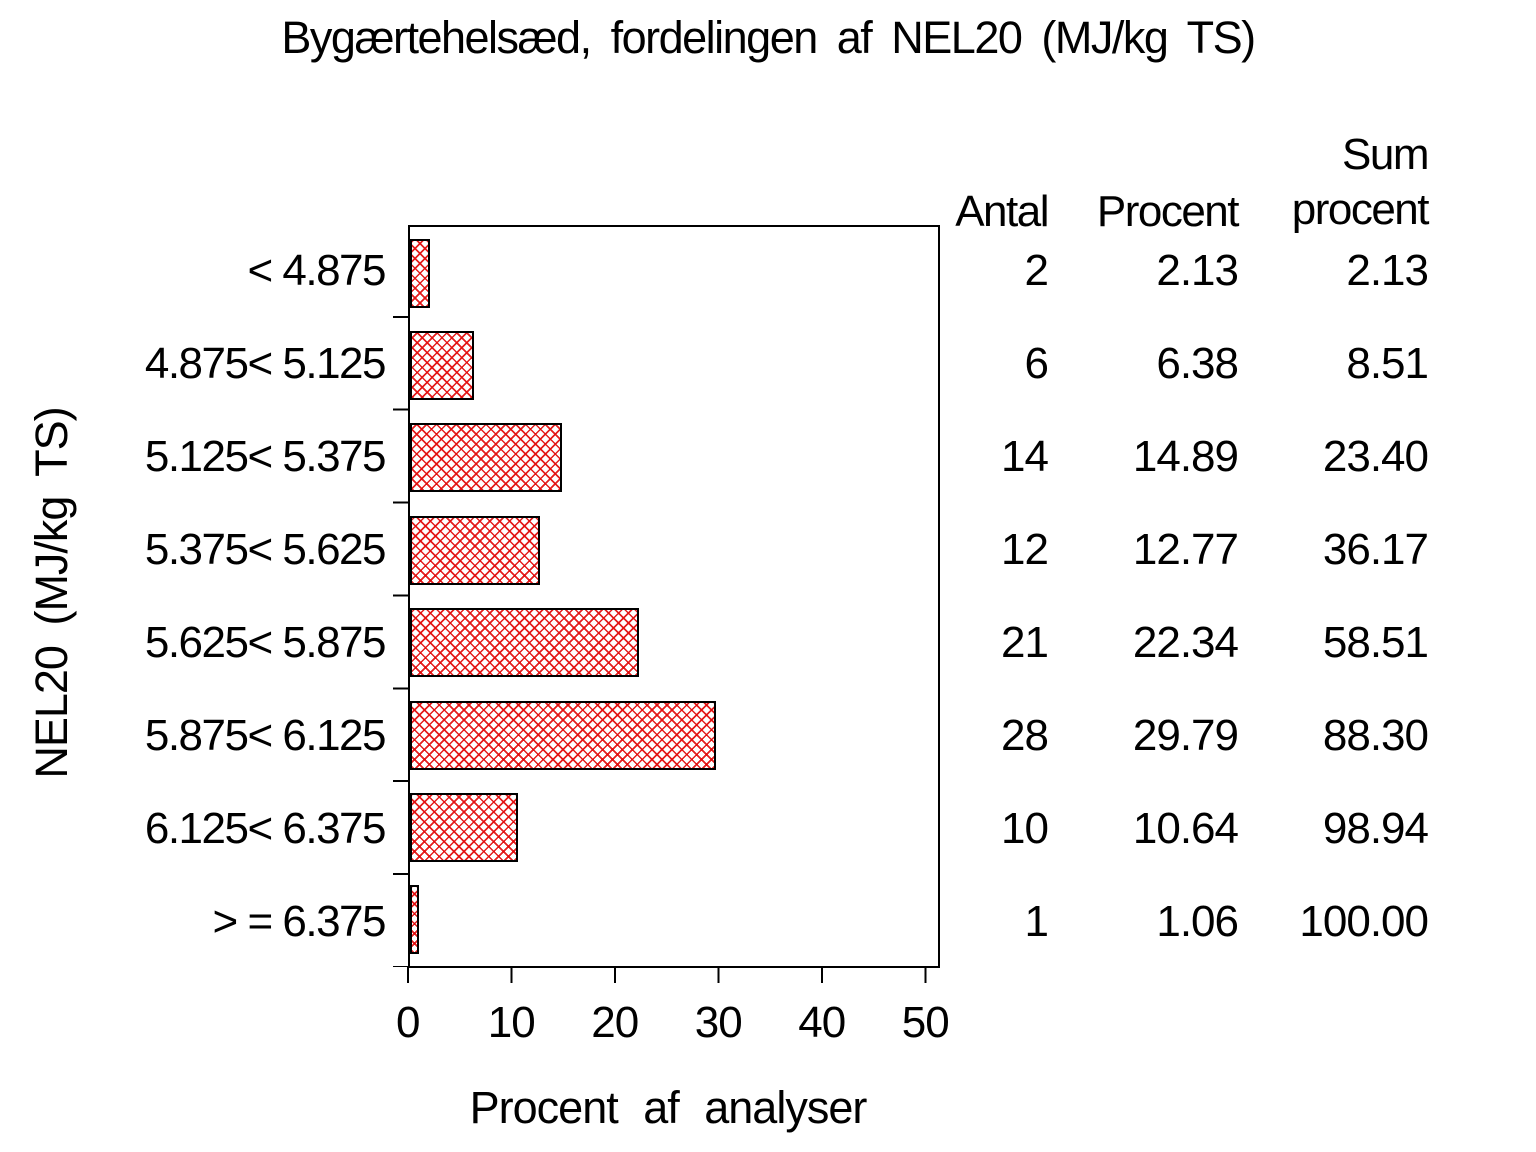 The height and width of the screenshot is (1152, 1536). What do you see at coordinates (822, 1022) in the screenshot?
I see `x-tick-label: 40` at bounding box center [822, 1022].